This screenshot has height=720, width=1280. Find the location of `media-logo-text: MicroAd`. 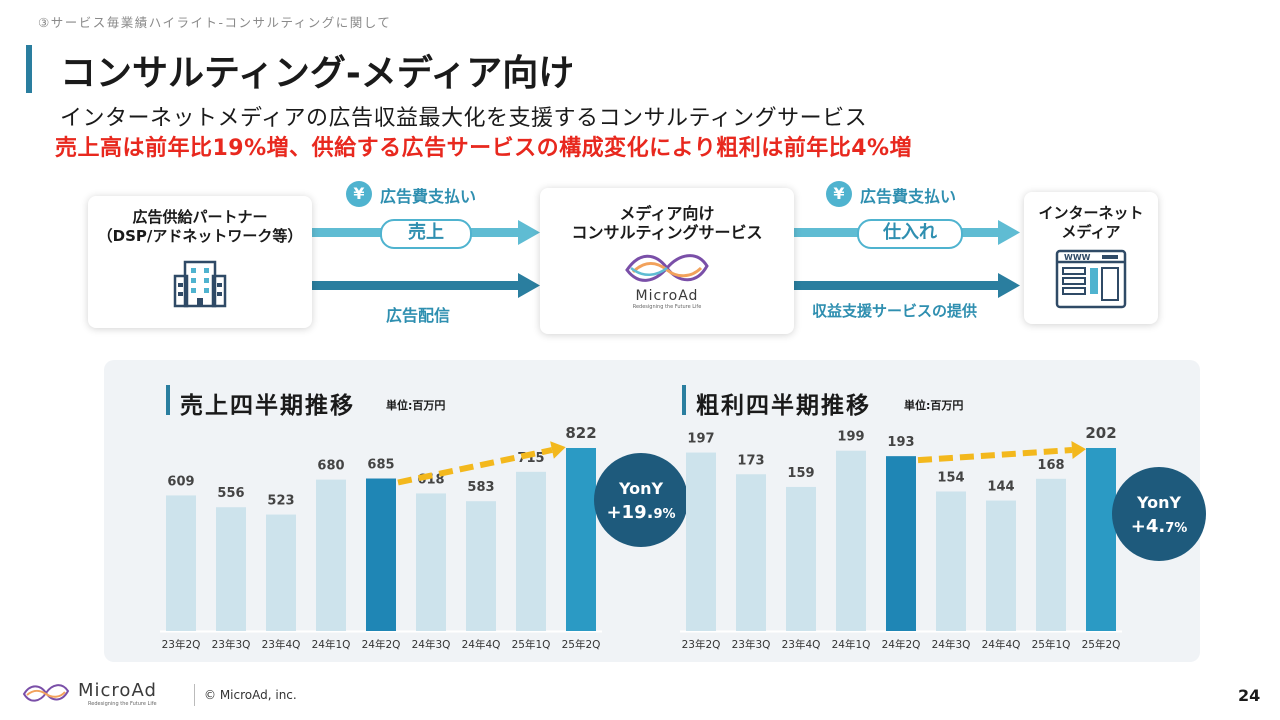

media-logo-text: MicroAd is located at coordinates (667, 296).